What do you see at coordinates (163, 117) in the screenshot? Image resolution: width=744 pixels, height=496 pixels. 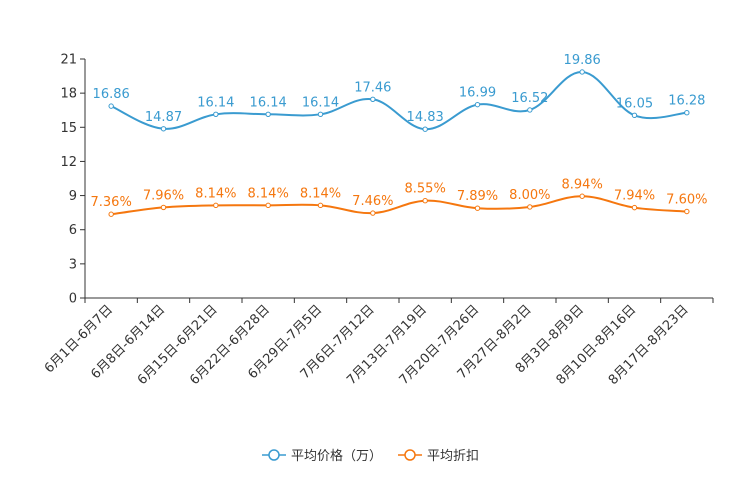 I see `data-label: 14.87` at bounding box center [163, 117].